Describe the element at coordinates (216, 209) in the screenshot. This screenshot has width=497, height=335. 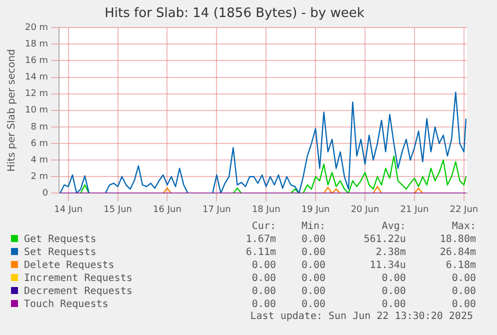
I see `x-tick-label: 17 Jun` at that location.